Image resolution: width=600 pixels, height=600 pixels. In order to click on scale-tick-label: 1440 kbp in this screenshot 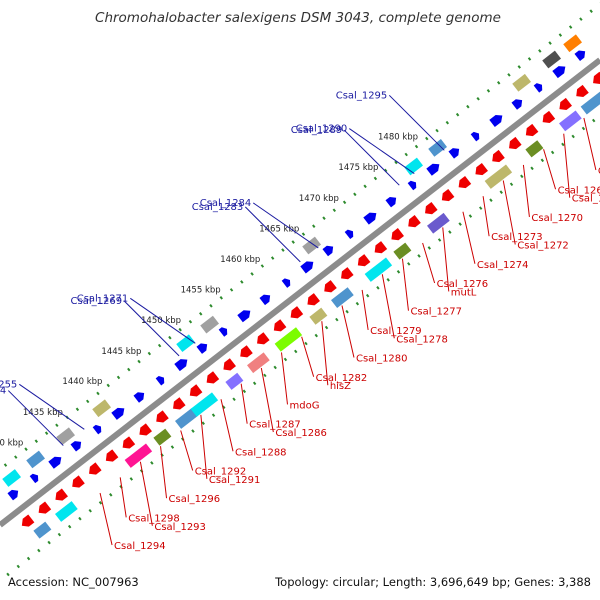, I will do `click(82, 382)`.